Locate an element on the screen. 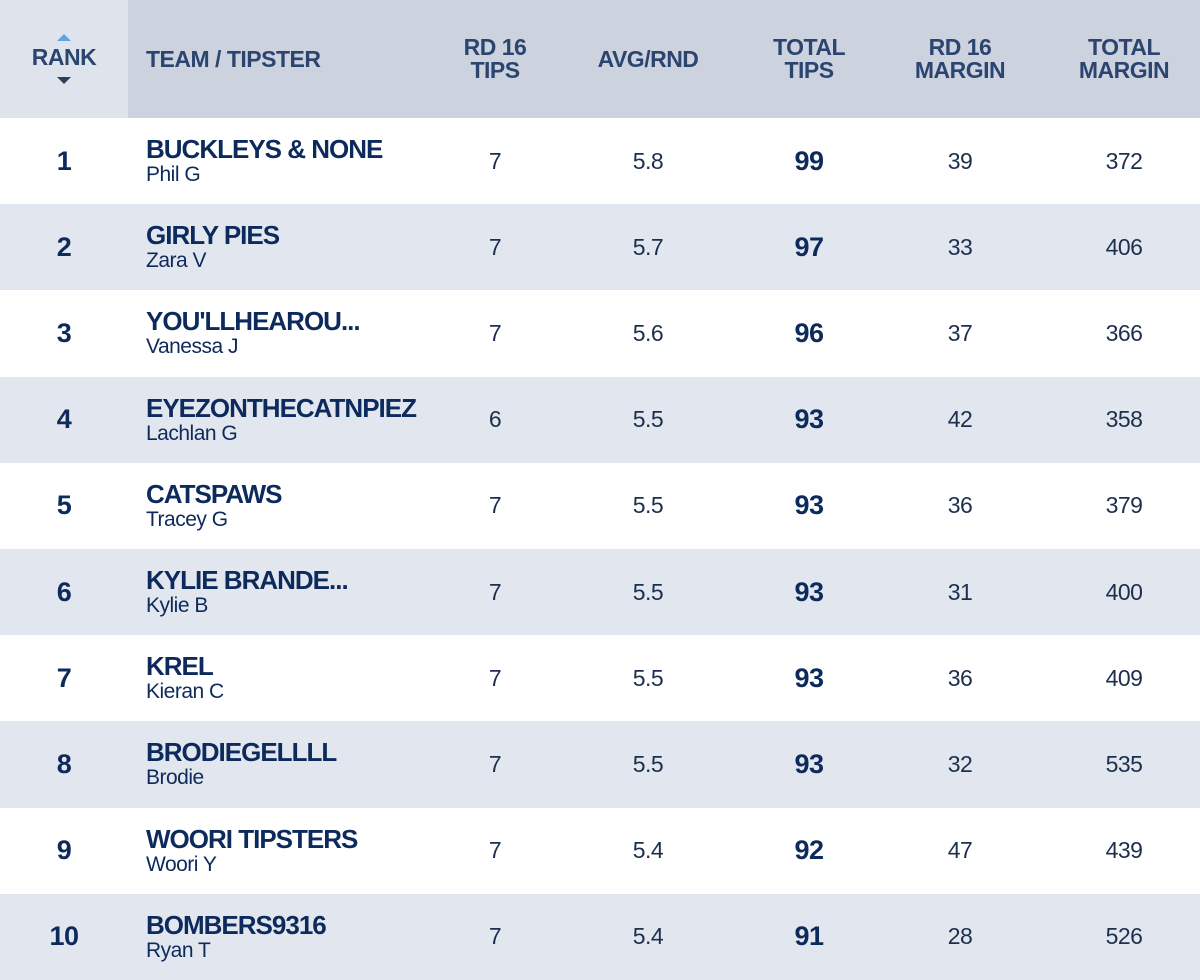 The height and width of the screenshot is (980, 1200). table-row: 5 CATSPAWS Tracey G 7 5.5 93 36 379 is located at coordinates (600, 506).